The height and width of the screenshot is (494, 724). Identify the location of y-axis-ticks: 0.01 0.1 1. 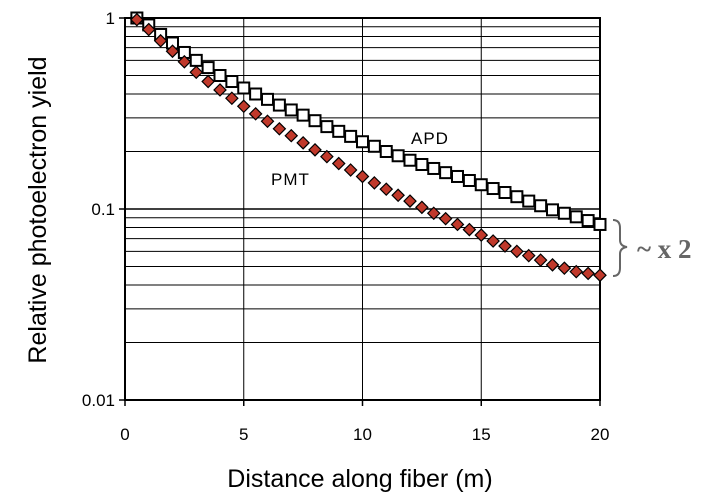
(103, 209).